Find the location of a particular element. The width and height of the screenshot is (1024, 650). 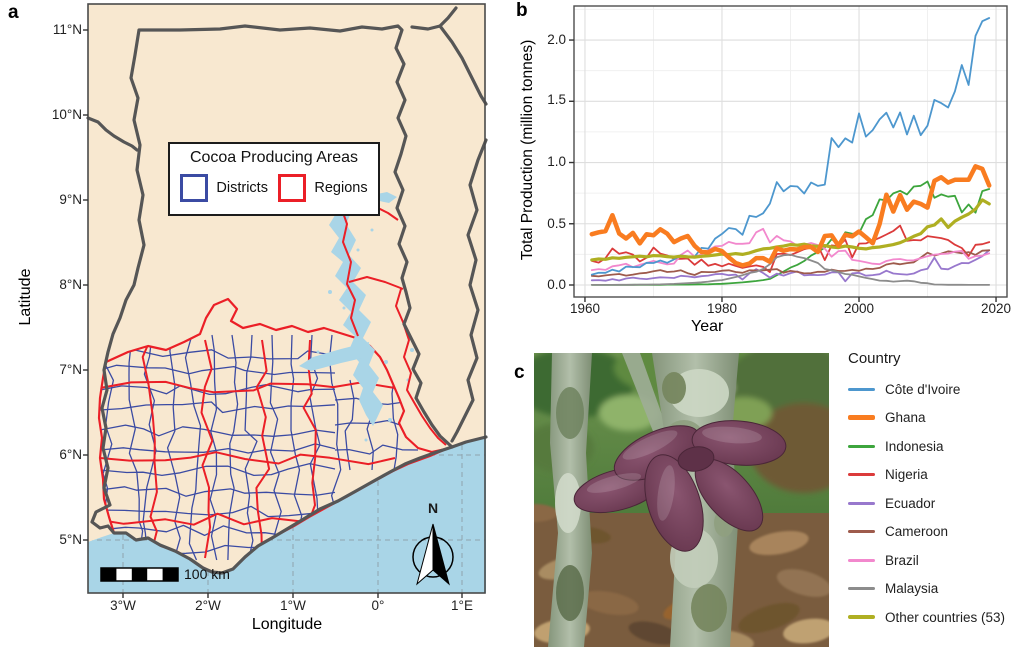

map-sea is located at coordinates (287, 515).